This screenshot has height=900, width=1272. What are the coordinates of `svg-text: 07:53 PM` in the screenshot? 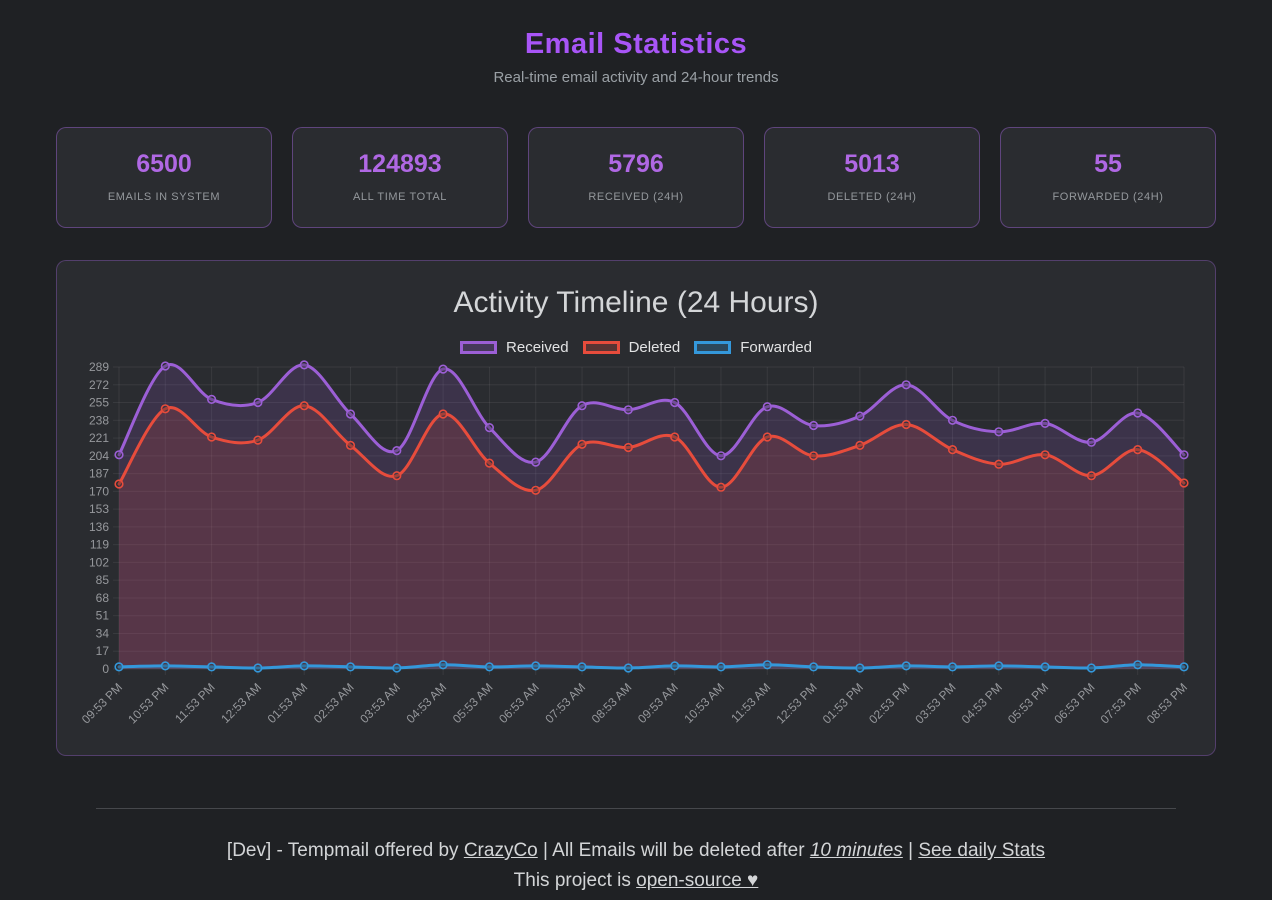 It's located at (1121, 703).